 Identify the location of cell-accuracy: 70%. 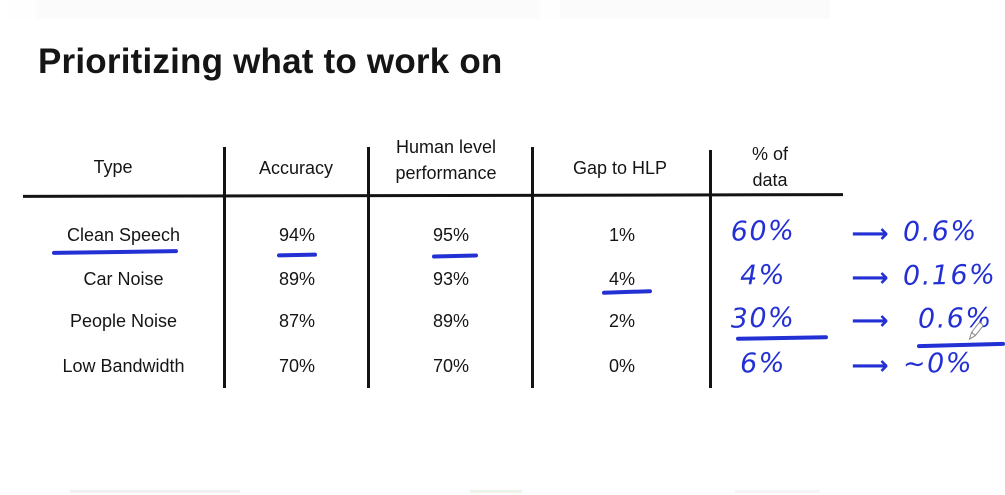
(297, 366).